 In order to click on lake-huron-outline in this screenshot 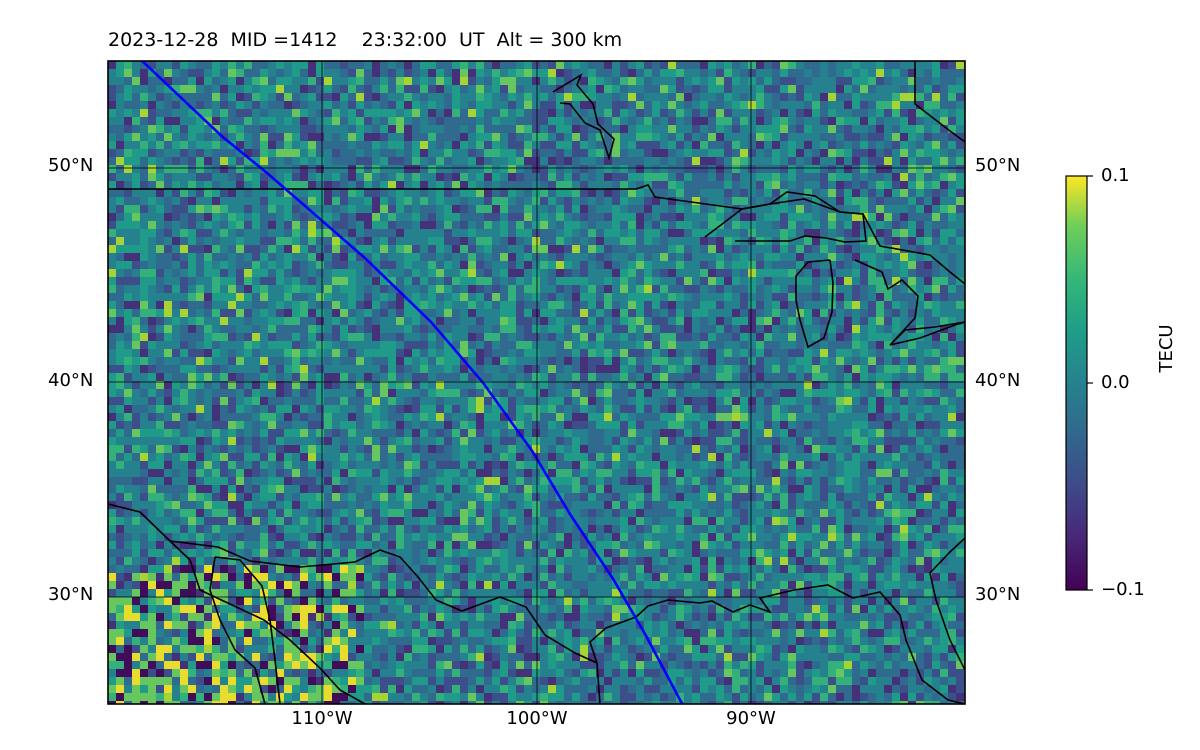, I will do `click(909, 302)`.